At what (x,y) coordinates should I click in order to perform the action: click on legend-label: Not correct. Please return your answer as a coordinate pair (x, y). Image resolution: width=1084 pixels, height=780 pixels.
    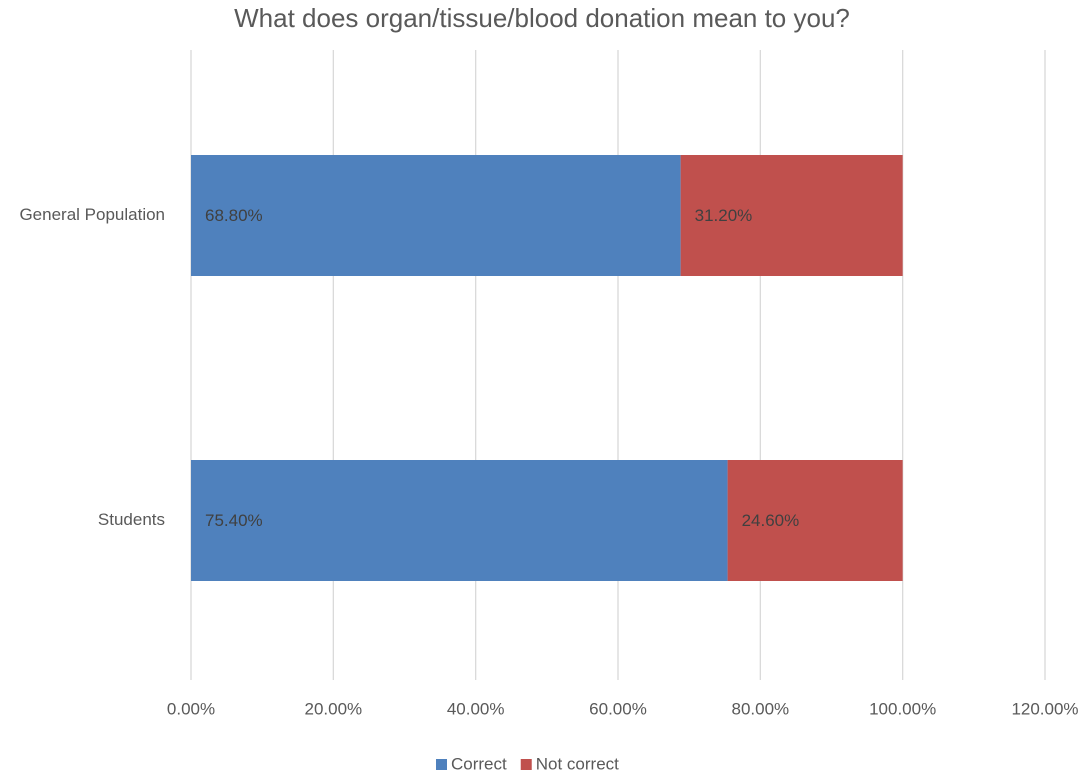
    Looking at the image, I should click on (577, 763).